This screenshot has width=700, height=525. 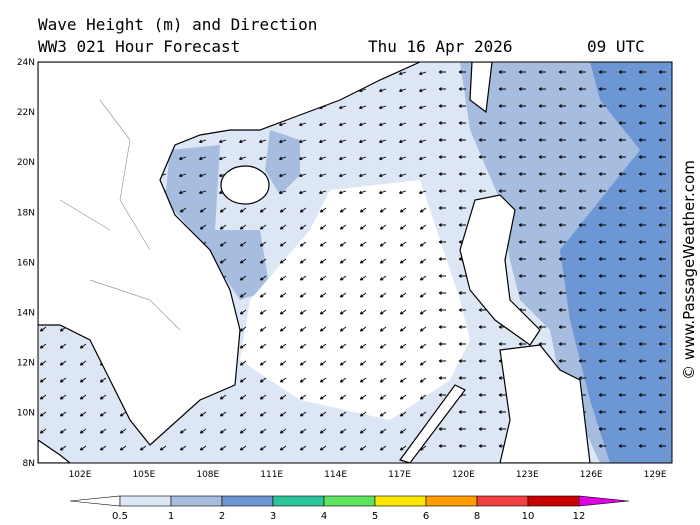 I want to click on lat-label: 16N, so click(x=26, y=263).